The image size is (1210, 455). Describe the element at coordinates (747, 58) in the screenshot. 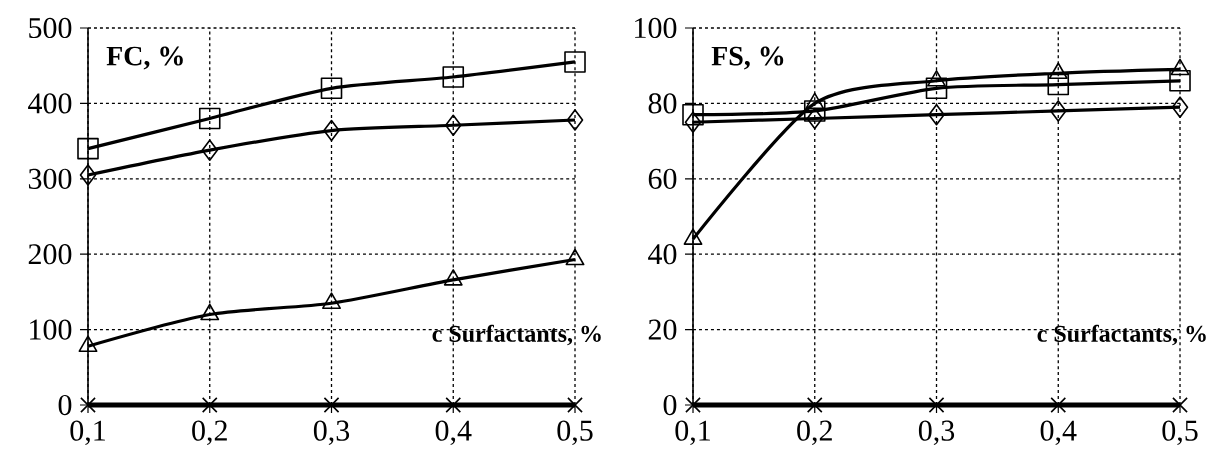

I see `y-axis-title: FS, %` at that location.